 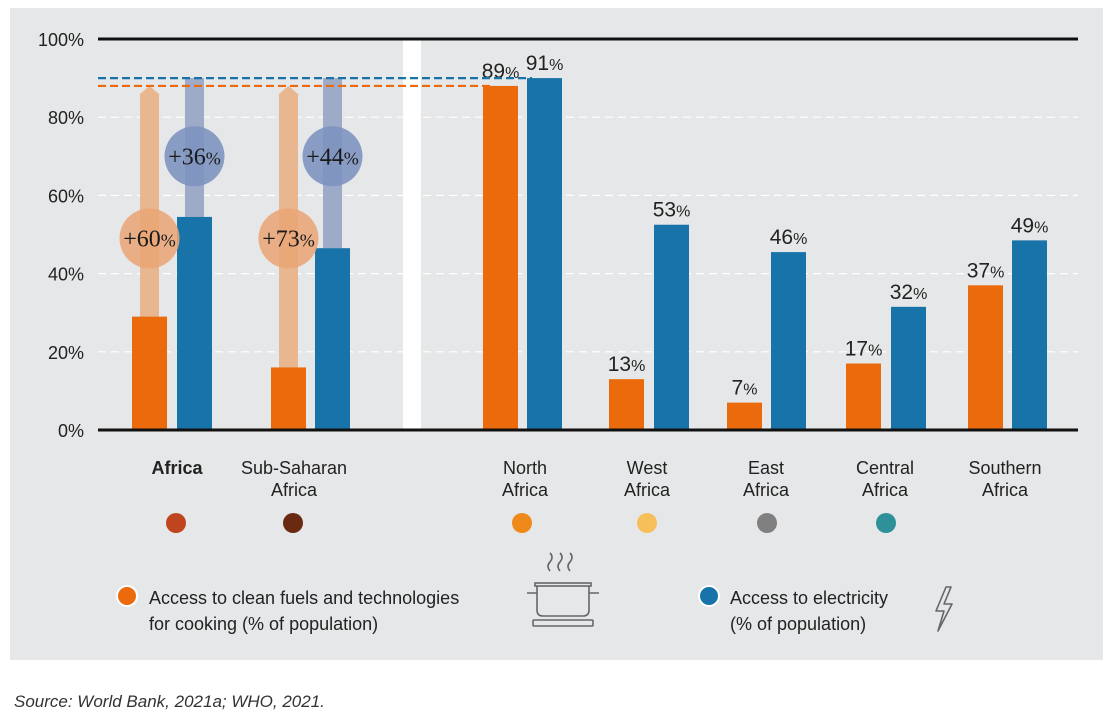 I want to click on category-label: North, so click(x=525, y=468).